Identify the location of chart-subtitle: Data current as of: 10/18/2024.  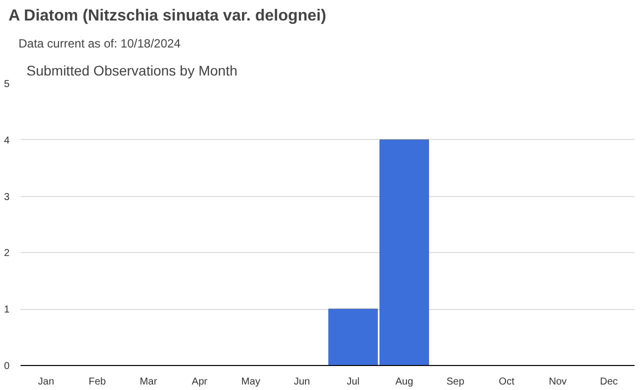
(99, 43).